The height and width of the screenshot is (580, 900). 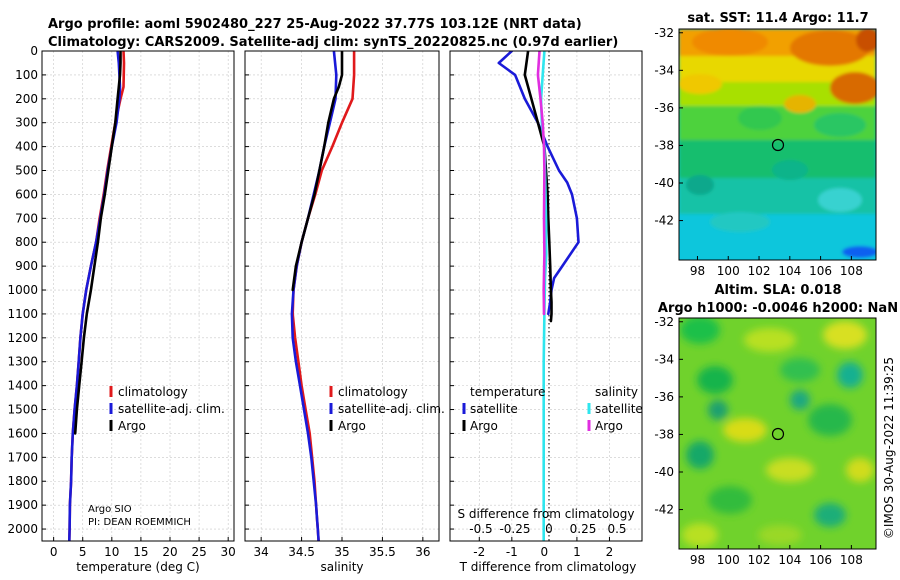 I want to click on lat-tick-label: -40, so click(x=664, y=183).